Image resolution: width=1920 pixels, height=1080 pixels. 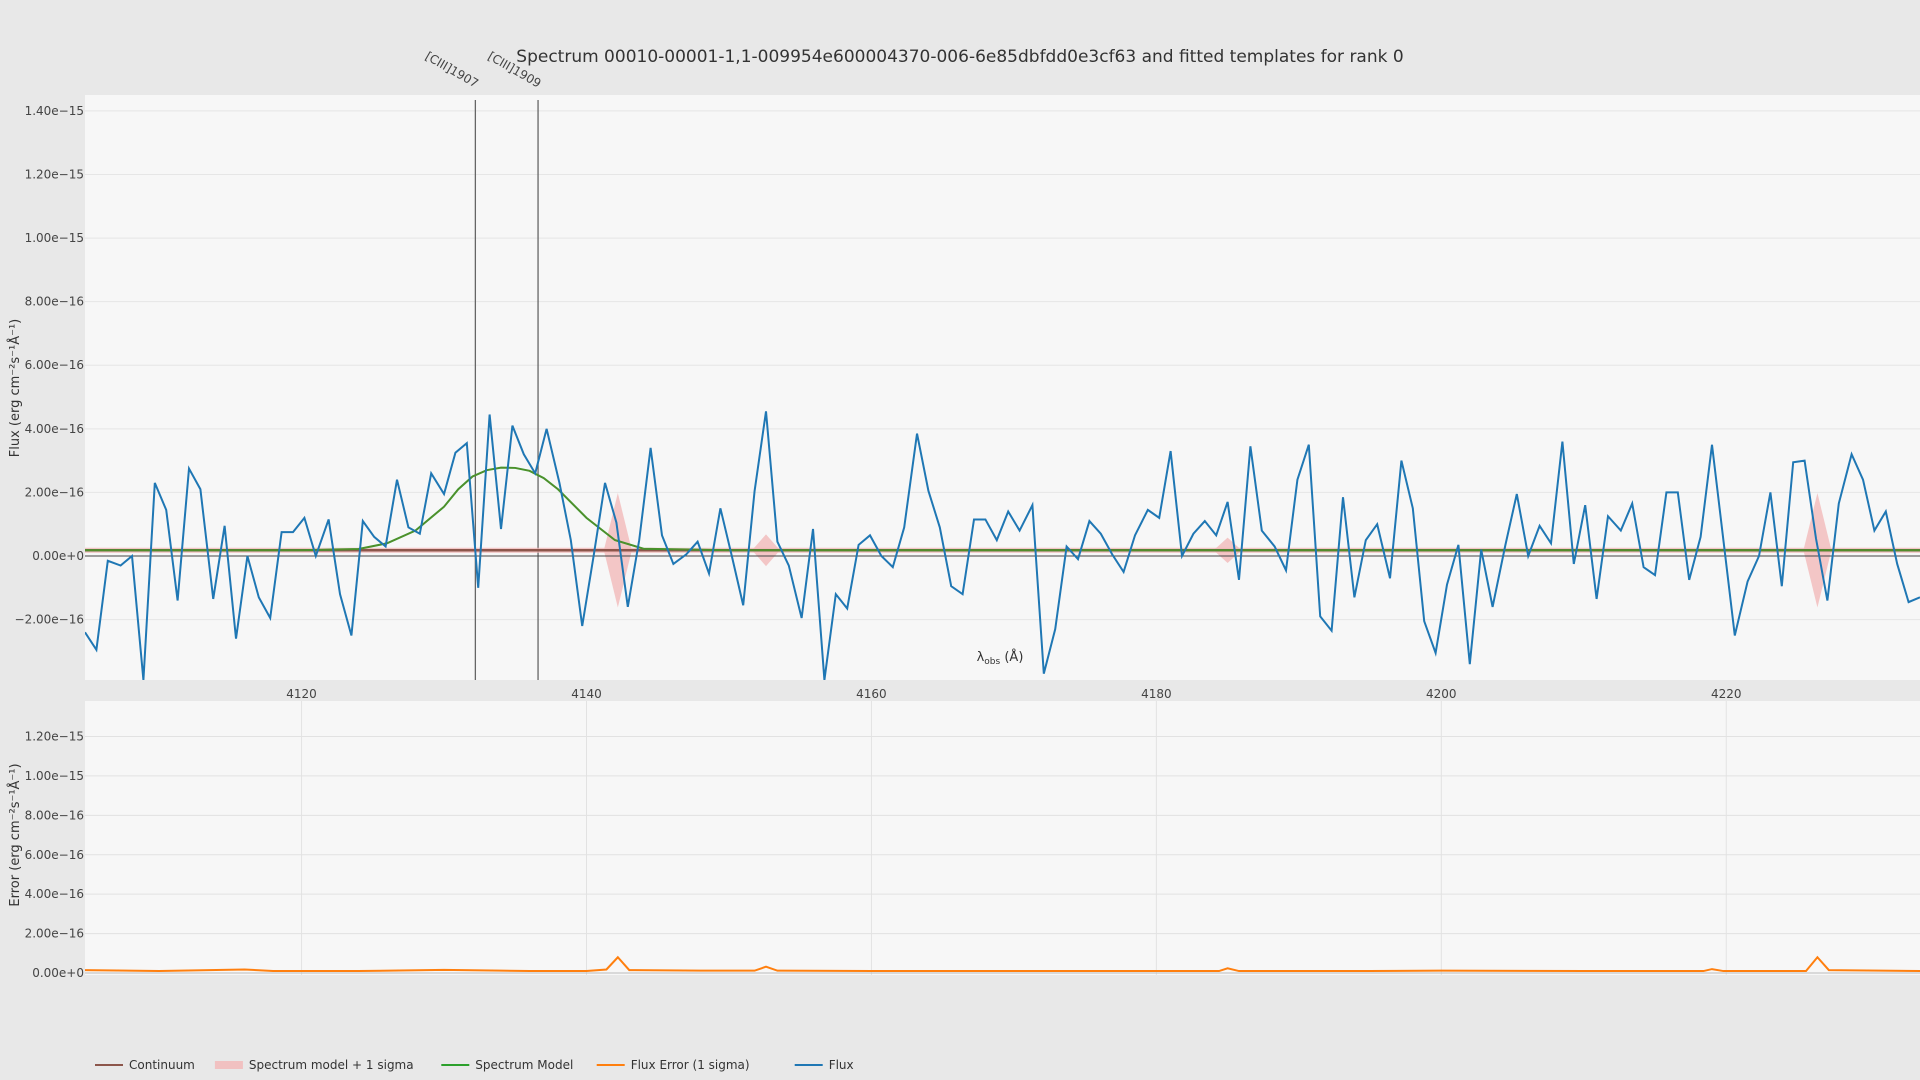 What do you see at coordinates (524, 1065) in the screenshot?
I see `legend-label: Spectrum Model` at bounding box center [524, 1065].